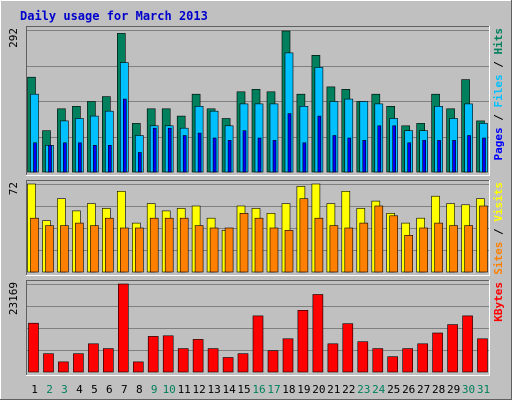 The width and height of the screenshot is (512, 400). I want to click on x-tick-label-day-5: 5, so click(94, 389).